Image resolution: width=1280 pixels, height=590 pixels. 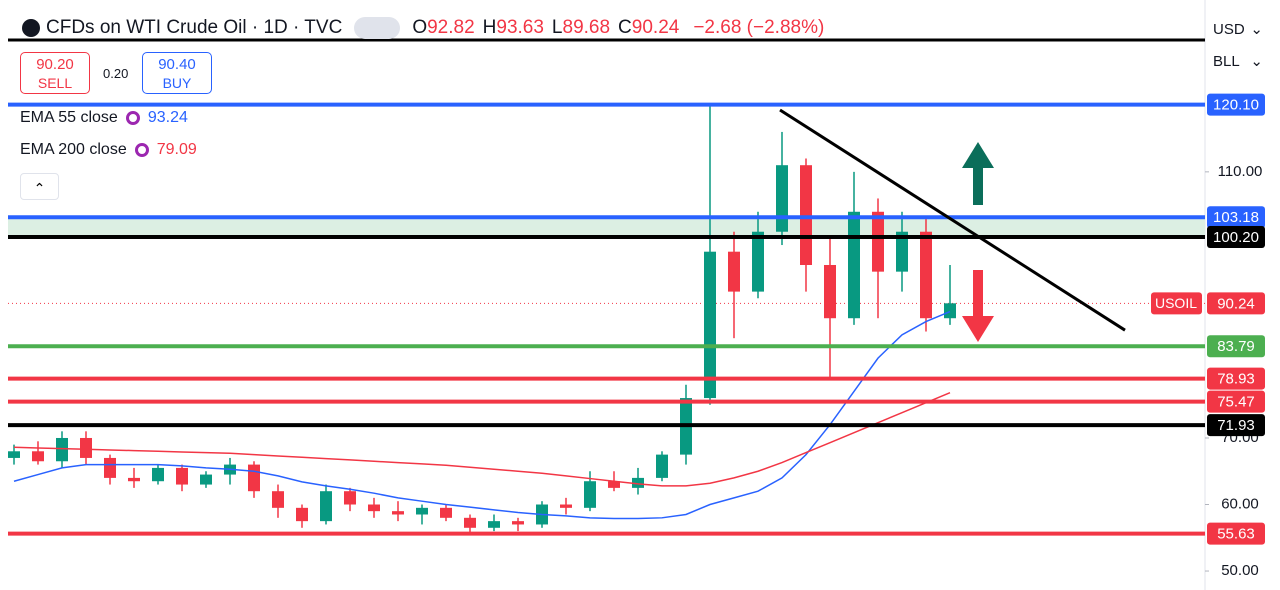 I want to click on level-label: 83.79, so click(x=1236, y=346).